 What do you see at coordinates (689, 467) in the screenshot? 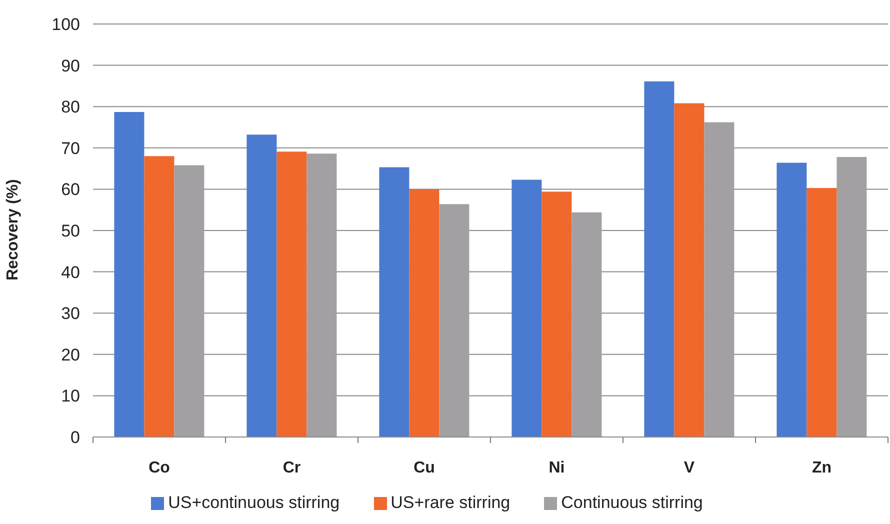
I see `x-tick-label: V` at bounding box center [689, 467].